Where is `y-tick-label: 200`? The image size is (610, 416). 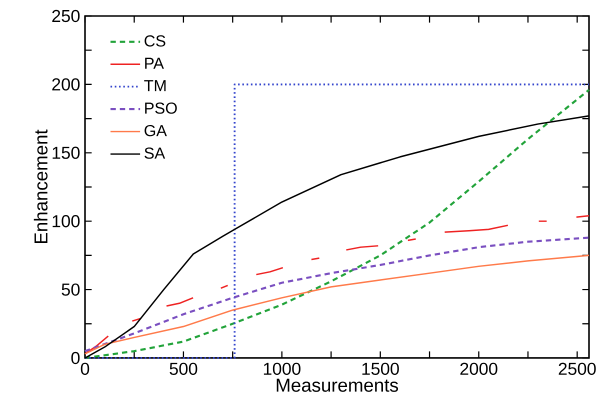 y-tick-label: 200 is located at coordinates (66, 84).